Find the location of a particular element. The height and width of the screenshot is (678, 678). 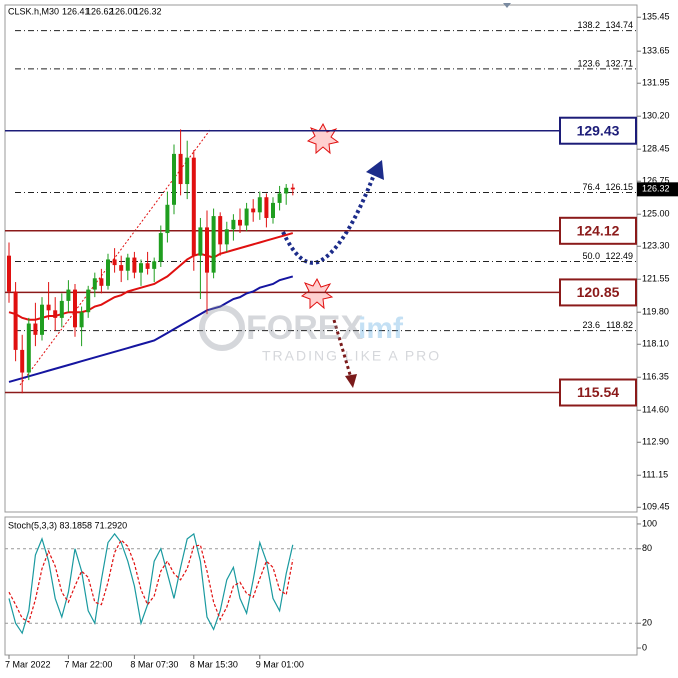

x-tick-label: 9 Mar 01:00 is located at coordinates (280, 664).